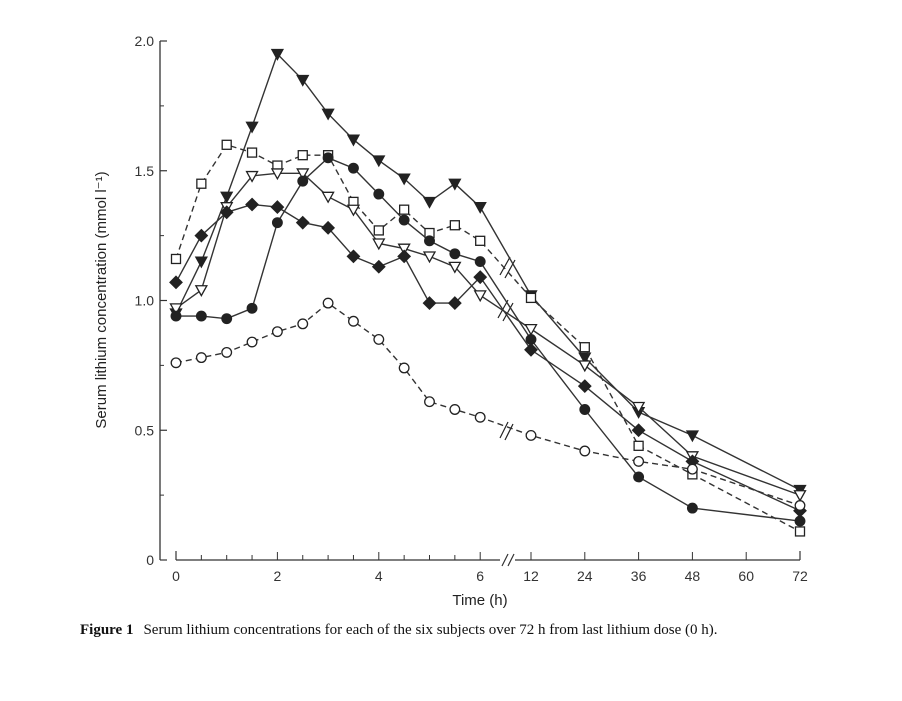 The width and height of the screenshot is (902, 701). What do you see at coordinates (145, 41) in the screenshot?
I see `y-tick-label: 2.0` at bounding box center [145, 41].